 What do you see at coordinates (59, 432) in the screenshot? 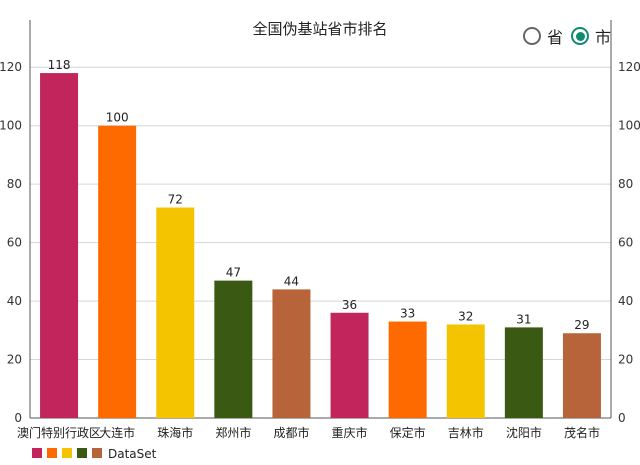
I see `category-label: 澳门特别行政区` at bounding box center [59, 432].